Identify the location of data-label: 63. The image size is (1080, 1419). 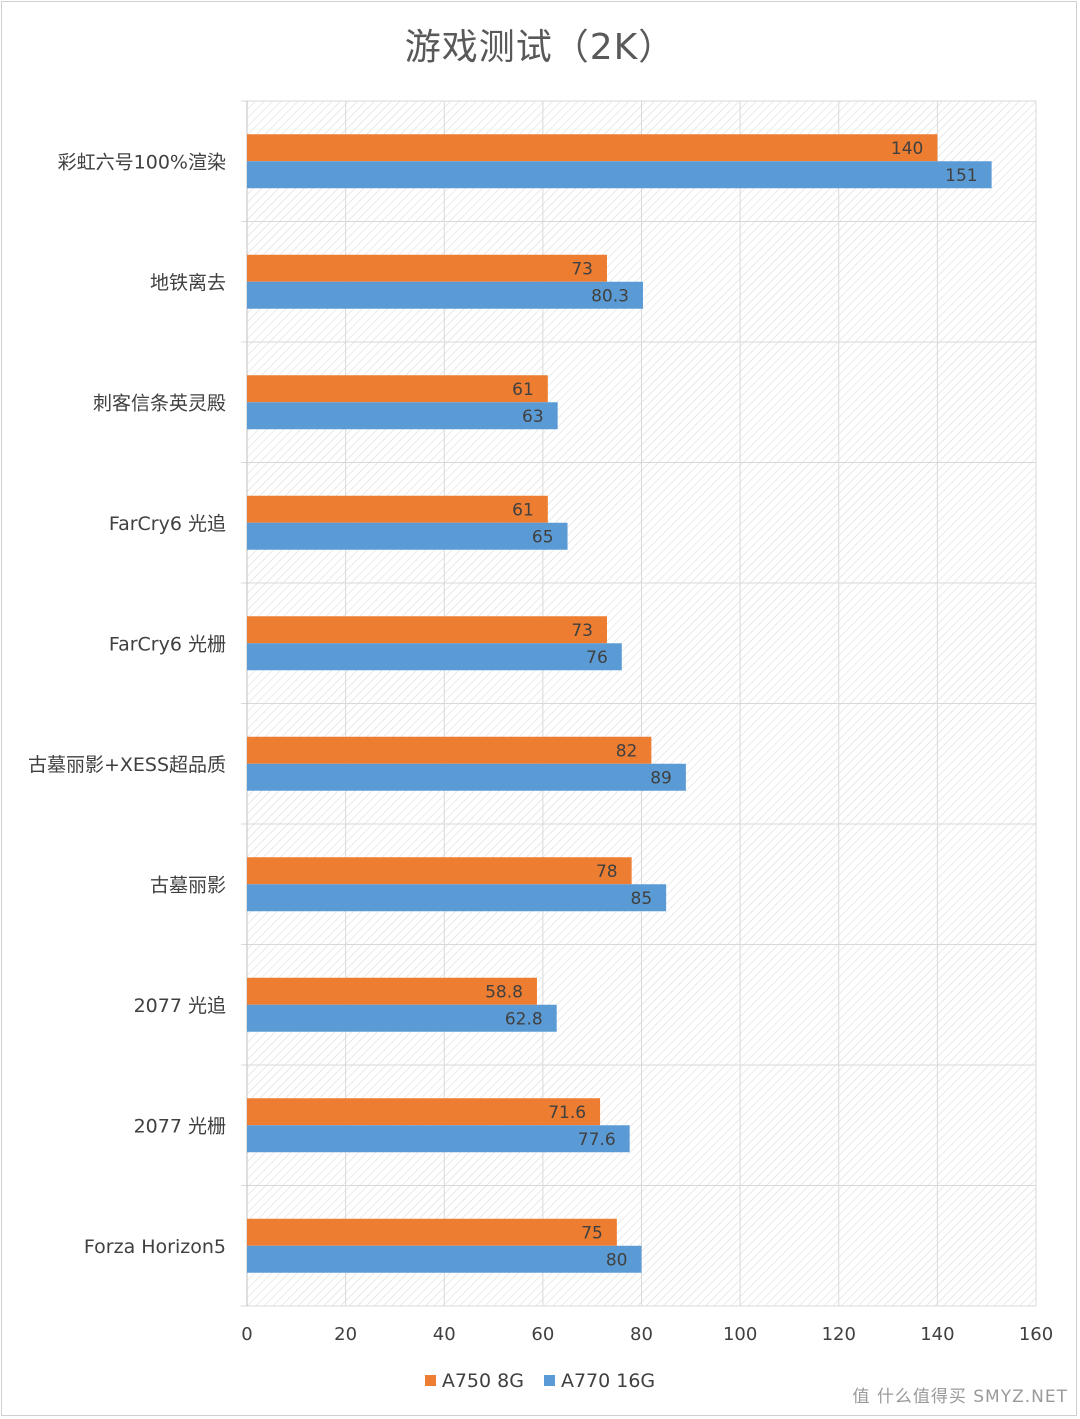
(533, 417).